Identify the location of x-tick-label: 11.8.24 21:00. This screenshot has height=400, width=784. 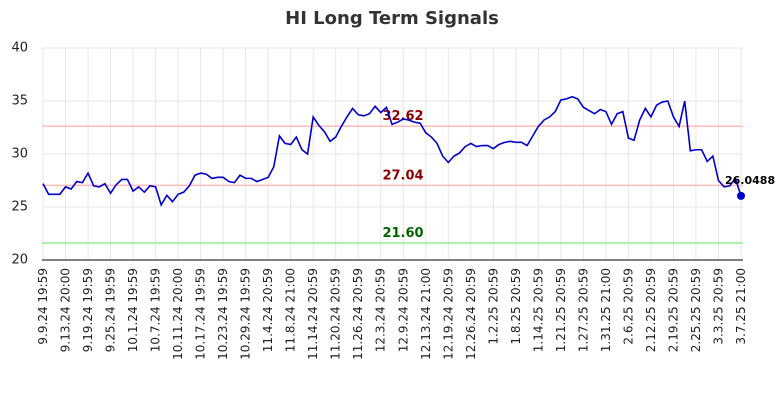
(291, 310).